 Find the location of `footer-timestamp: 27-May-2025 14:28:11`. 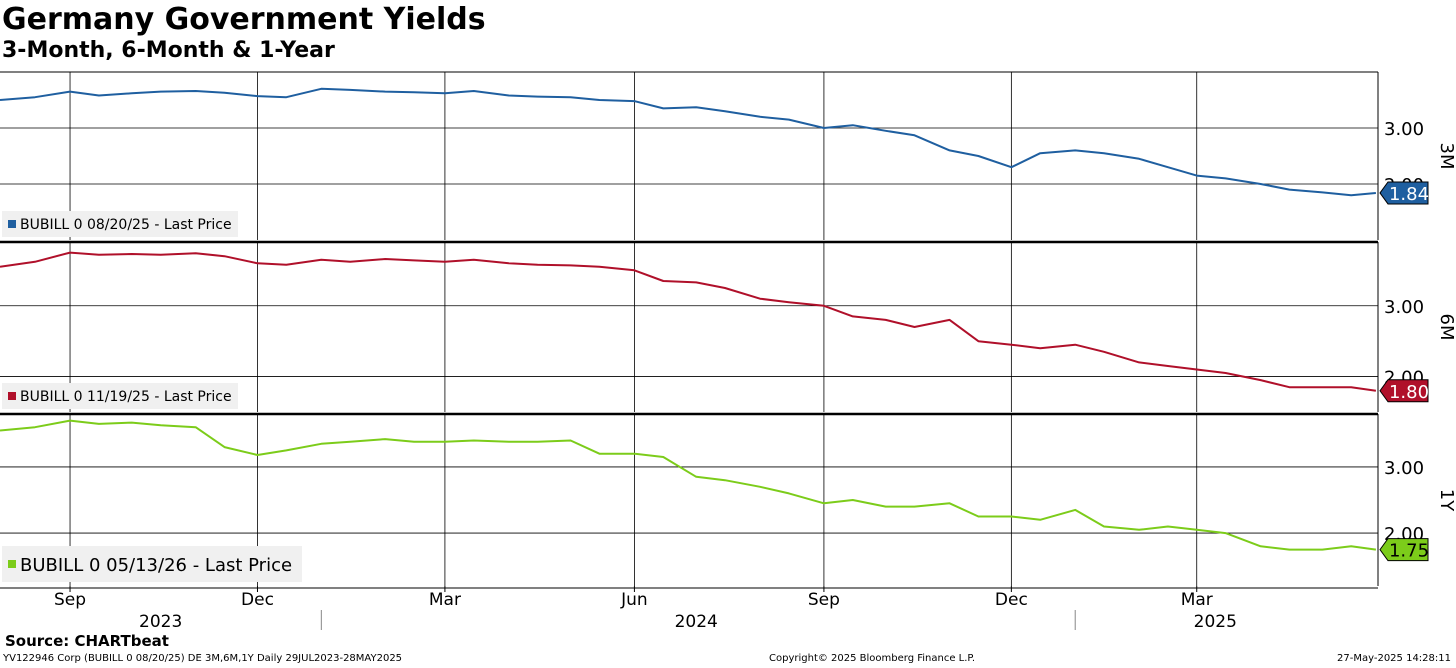

footer-timestamp: 27-May-2025 14:28:11 is located at coordinates (1394, 658).